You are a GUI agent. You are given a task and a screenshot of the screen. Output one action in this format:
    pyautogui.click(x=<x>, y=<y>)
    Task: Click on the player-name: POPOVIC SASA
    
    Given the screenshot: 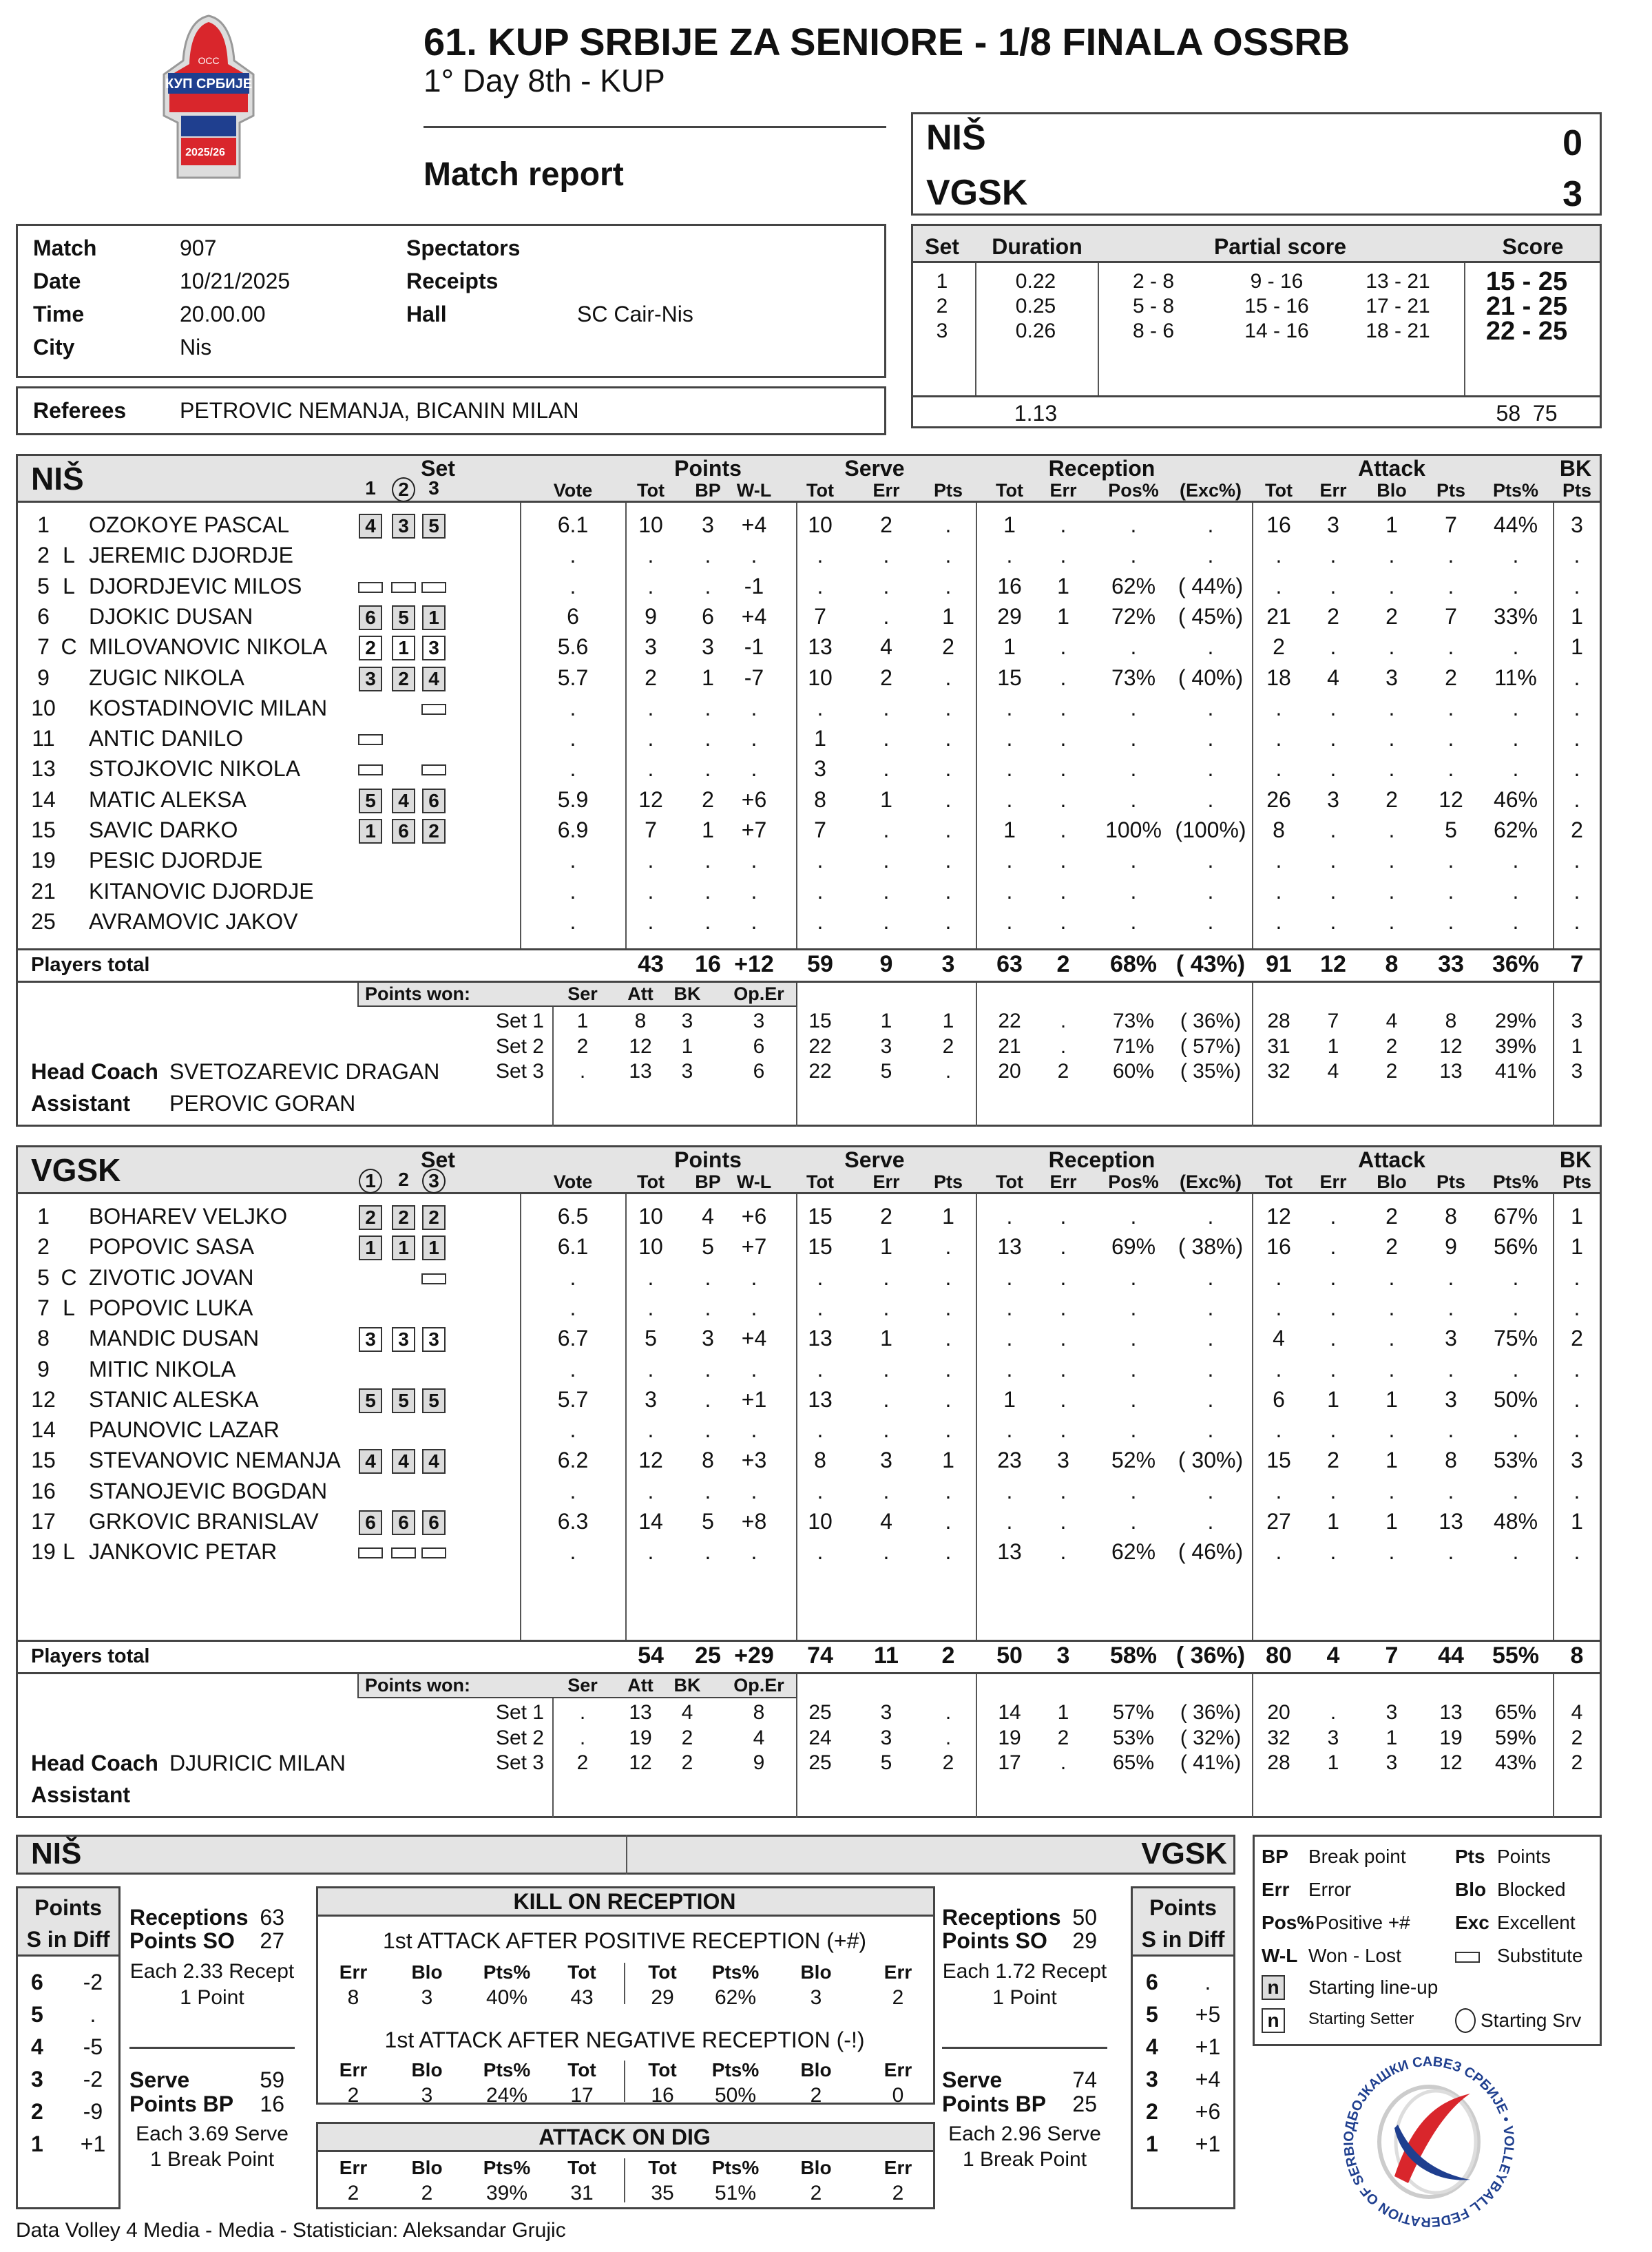 What is the action you would take?
    pyautogui.click(x=172, y=1247)
    